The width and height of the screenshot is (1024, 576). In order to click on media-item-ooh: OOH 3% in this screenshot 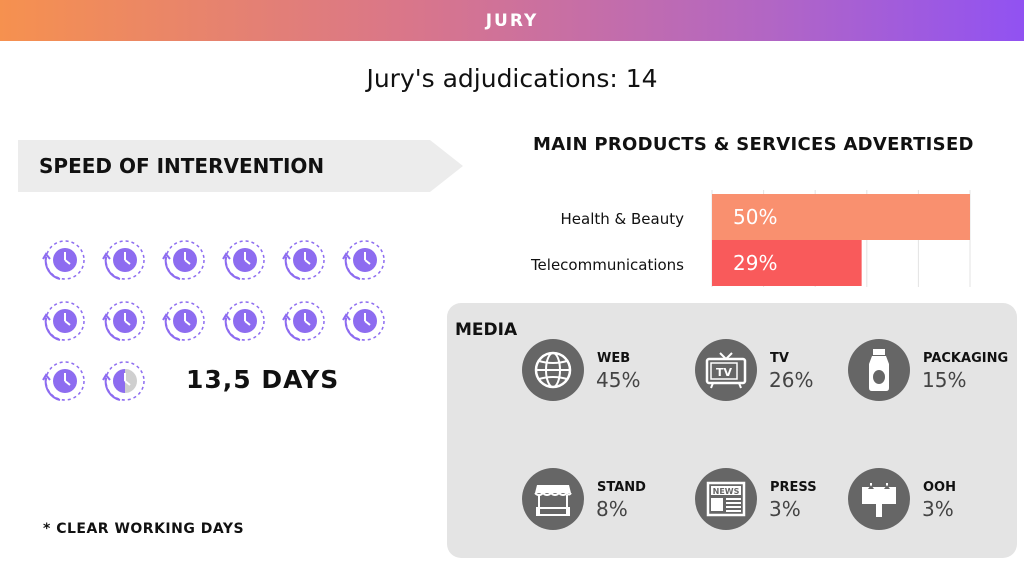, I will do `click(936, 503)`.